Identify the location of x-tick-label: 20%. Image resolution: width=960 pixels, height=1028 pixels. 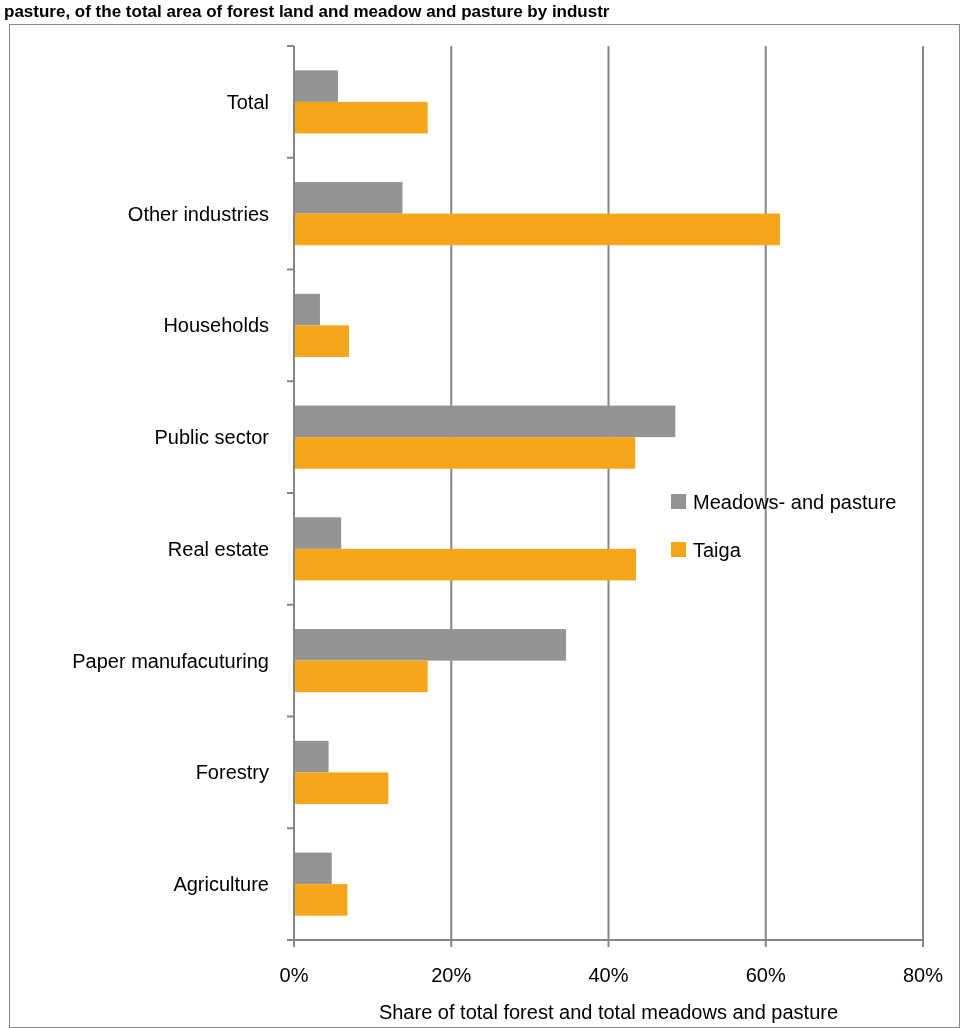
(451, 975).